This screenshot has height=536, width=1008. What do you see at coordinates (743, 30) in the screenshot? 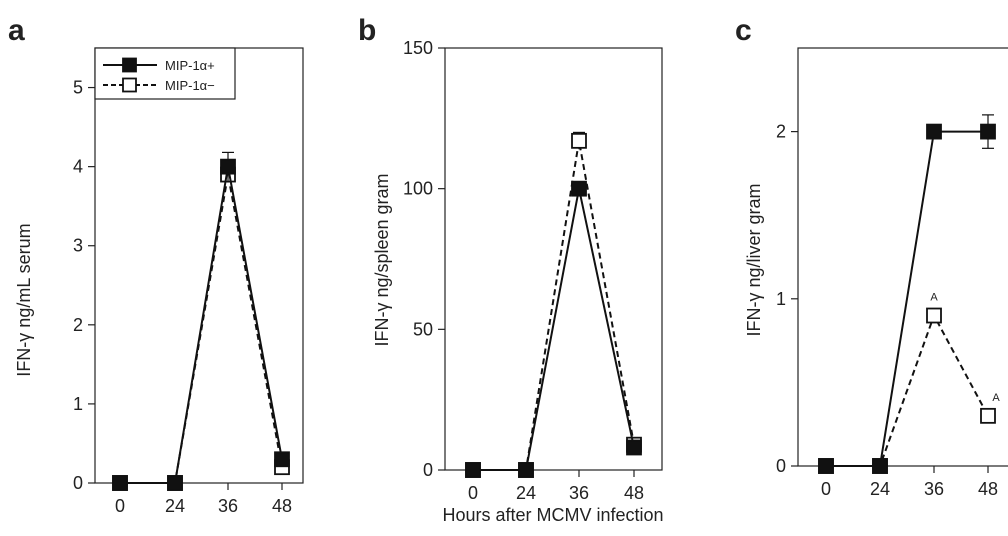
I see `panel-letter: c` at bounding box center [743, 30].